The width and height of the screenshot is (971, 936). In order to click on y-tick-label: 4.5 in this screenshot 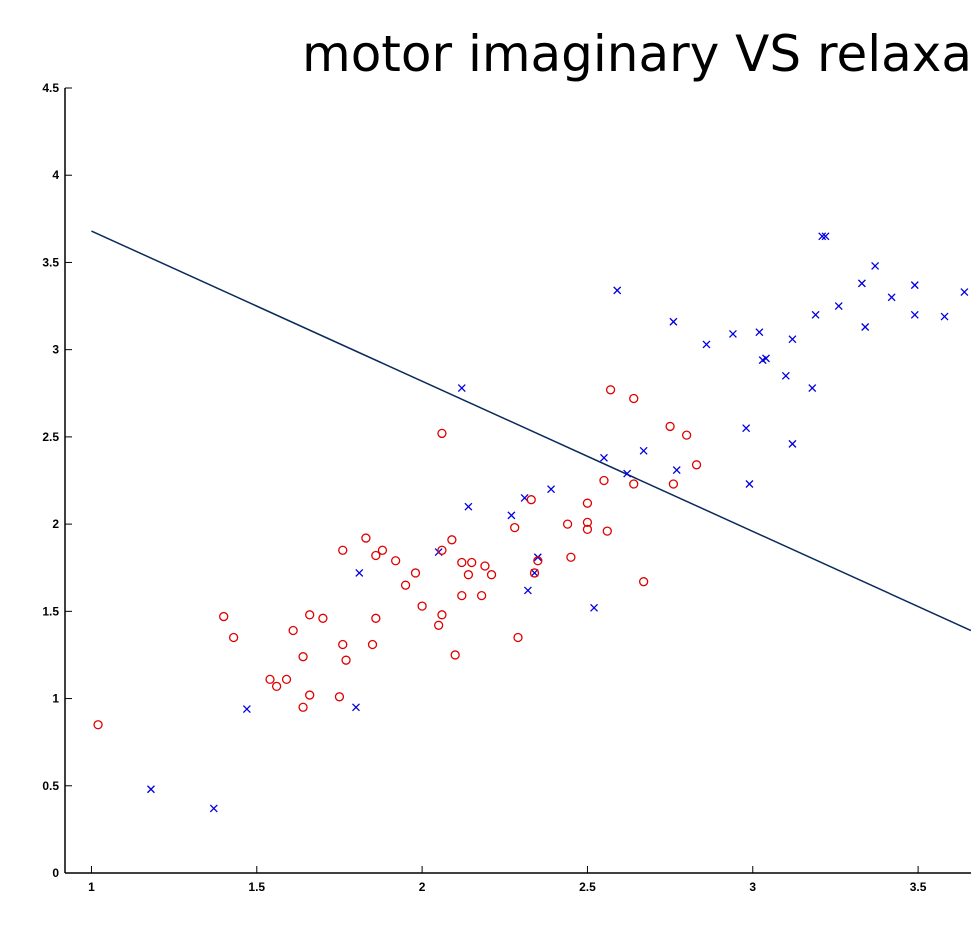, I will do `click(50, 88)`.